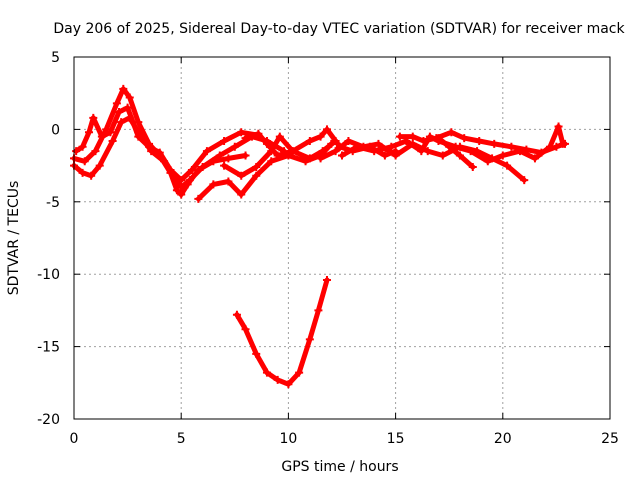 The width and height of the screenshot is (640, 480). Describe the element at coordinates (181, 439) in the screenshot. I see `x-tick-label: 5` at that location.